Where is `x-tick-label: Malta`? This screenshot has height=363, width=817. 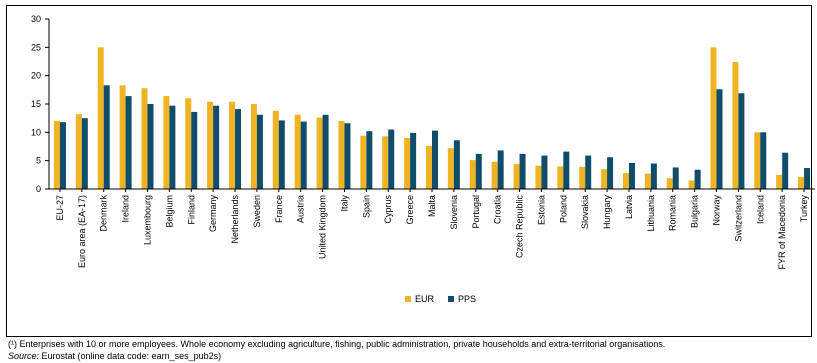
x-tick-label: Malta is located at coordinates (432, 206).